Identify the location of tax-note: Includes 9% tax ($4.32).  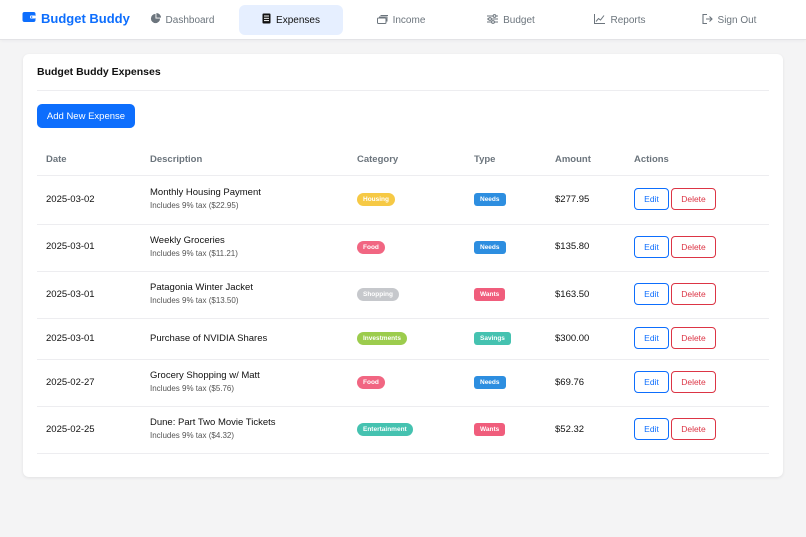
(192, 435).